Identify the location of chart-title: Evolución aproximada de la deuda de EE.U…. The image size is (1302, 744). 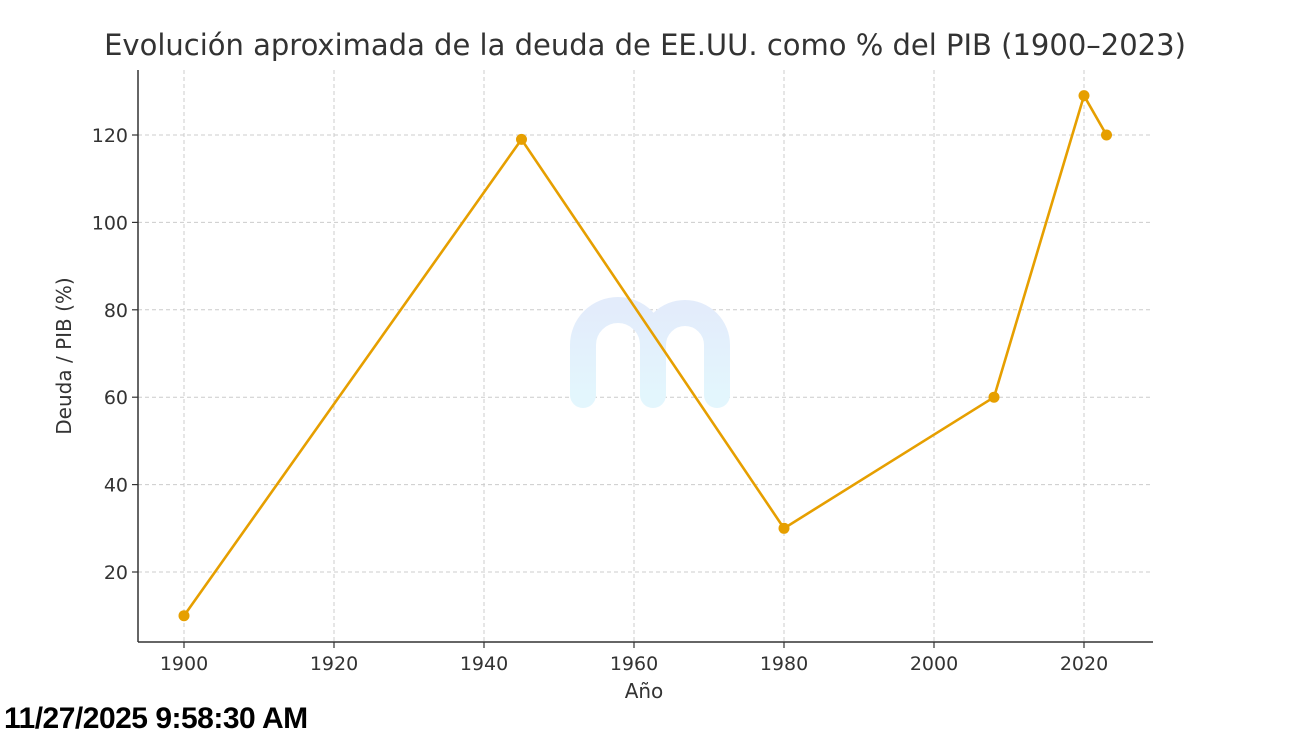
(645, 45).